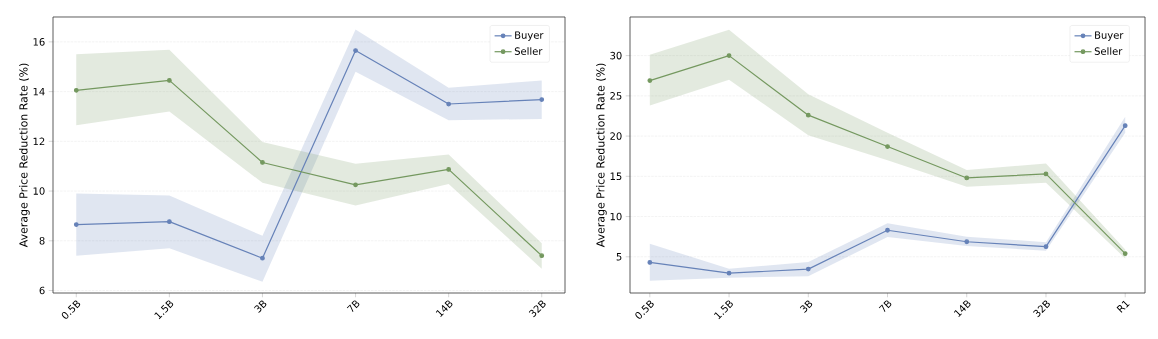  I want to click on y-tick-label: 14, so click(39, 91).